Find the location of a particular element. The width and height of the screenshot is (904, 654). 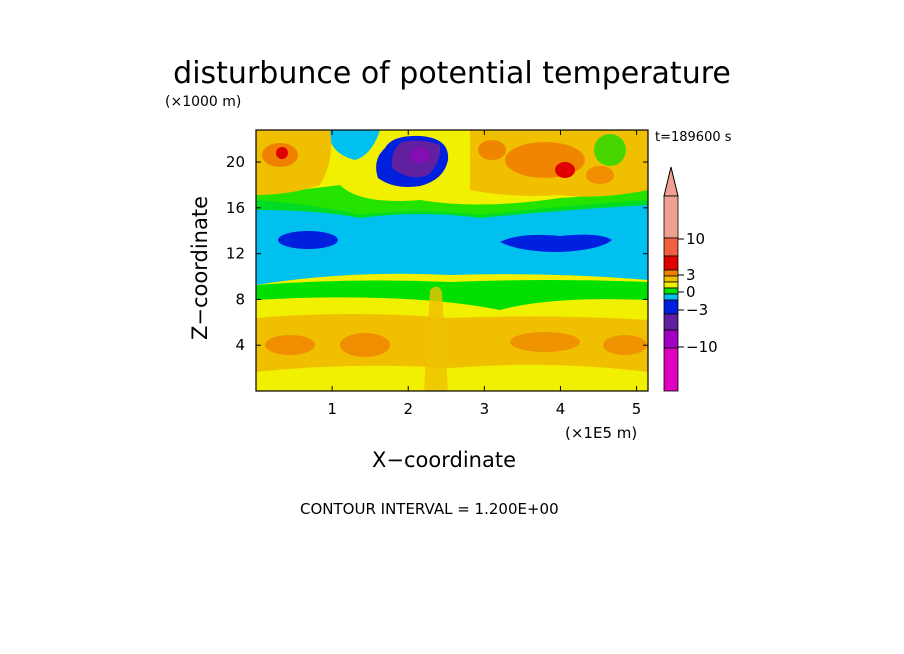

y-tick-label: 16 is located at coordinates (235, 208).